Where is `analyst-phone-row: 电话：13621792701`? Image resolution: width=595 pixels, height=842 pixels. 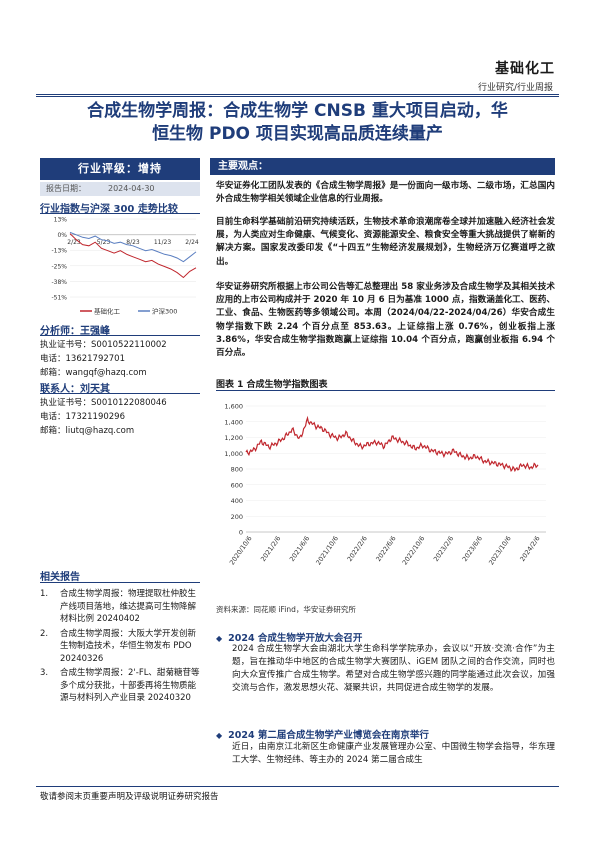 analyst-phone-row: 电话：13621792701 is located at coordinates (82, 359).